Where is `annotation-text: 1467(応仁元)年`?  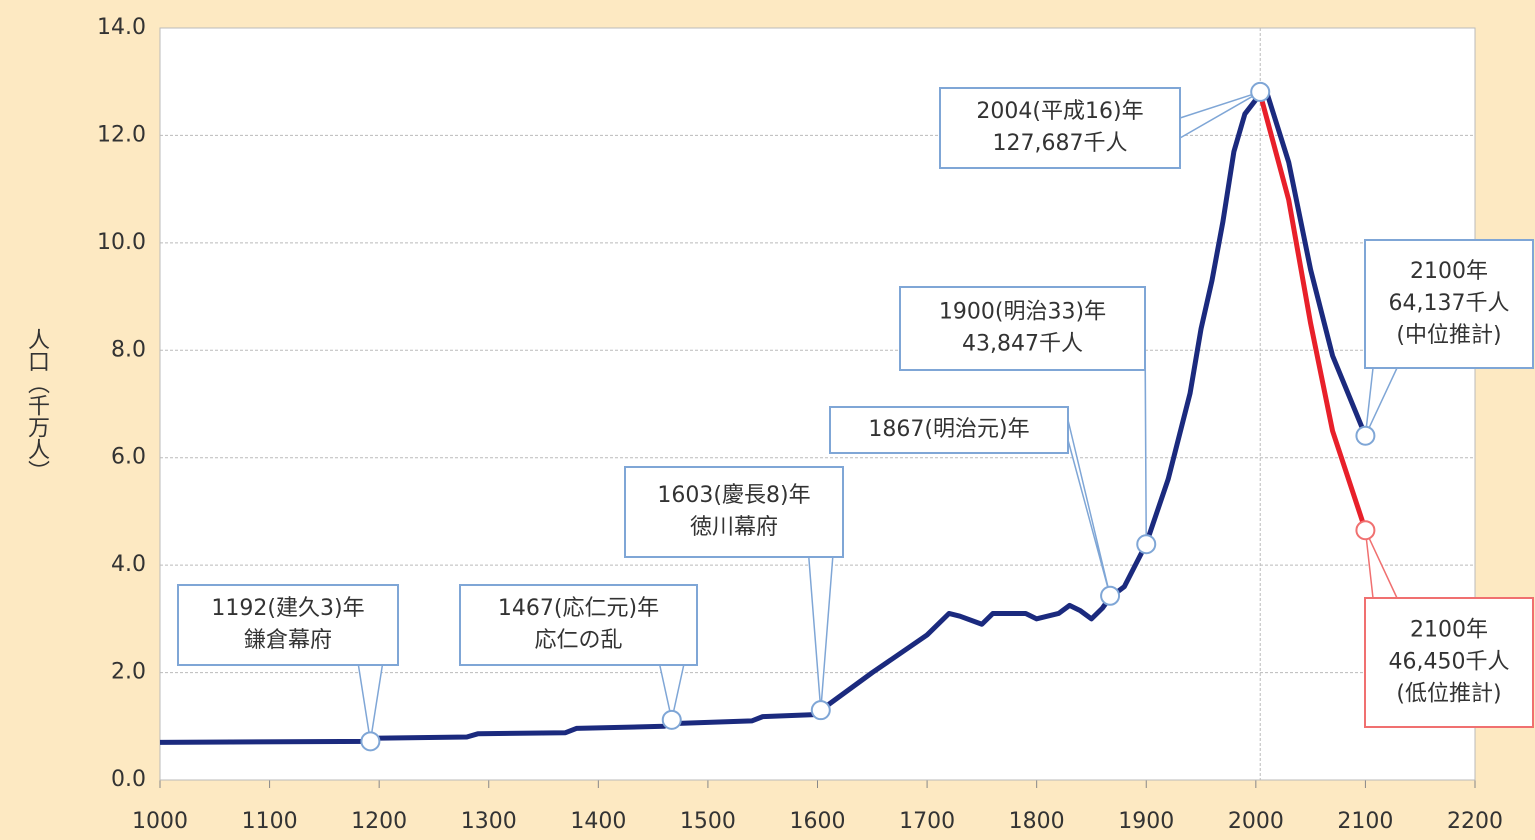 annotation-text: 1467(応仁元)年 is located at coordinates (578, 608).